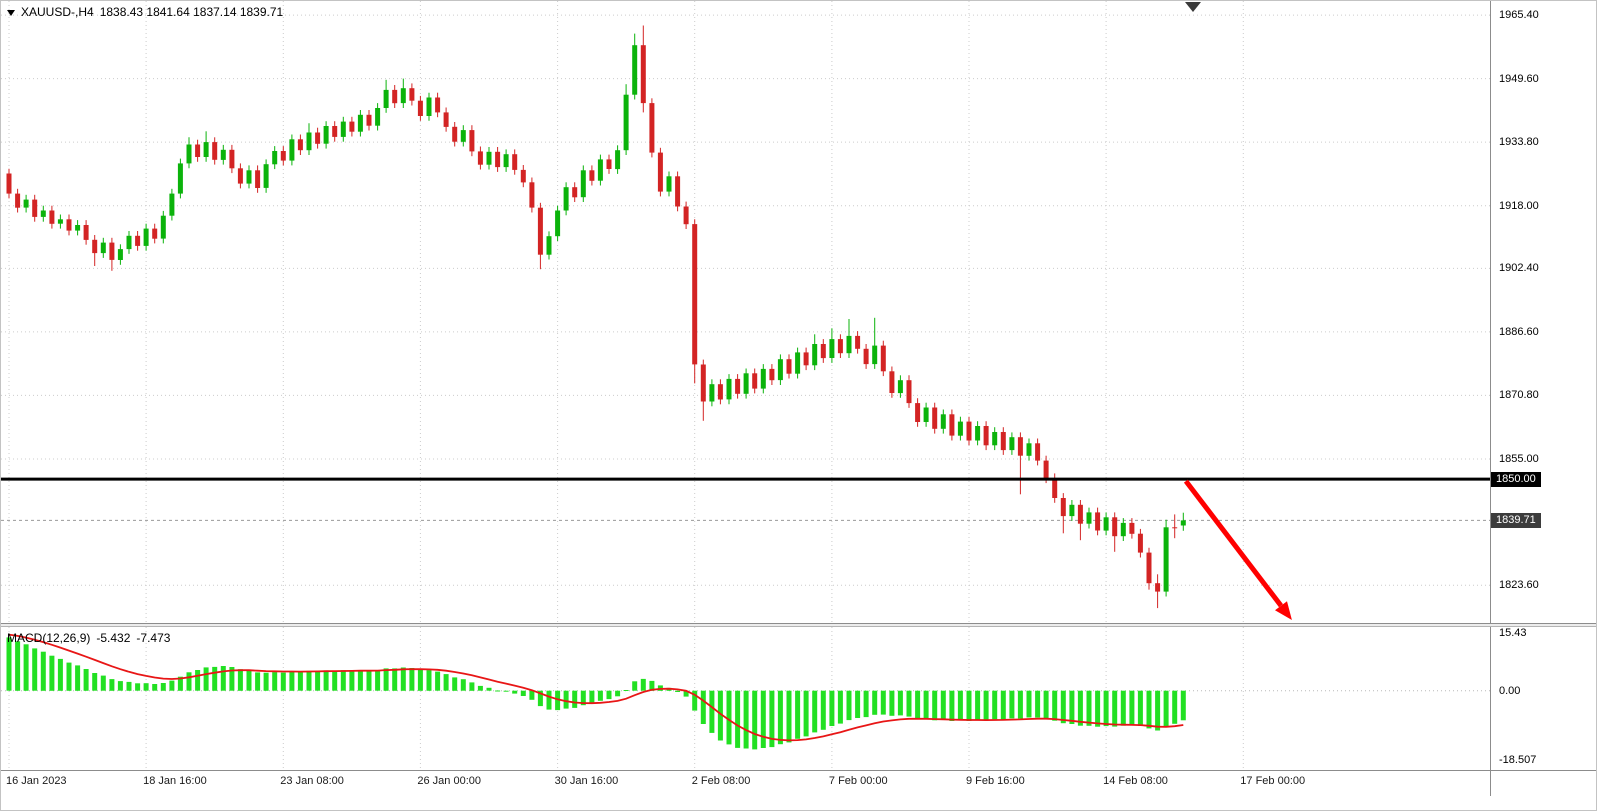 The width and height of the screenshot is (1597, 811). What do you see at coordinates (1519, 142) in the screenshot?
I see `price-tick-label: 1933.80` at bounding box center [1519, 142].